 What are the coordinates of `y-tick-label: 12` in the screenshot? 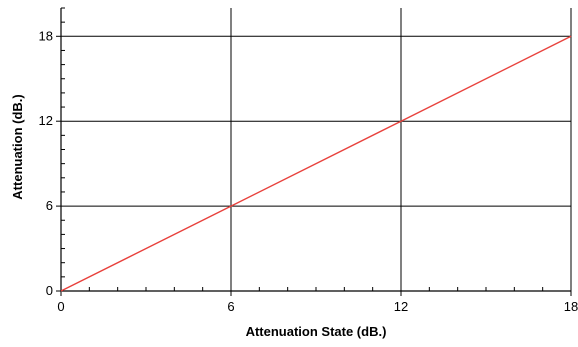 It's located at (46, 120).